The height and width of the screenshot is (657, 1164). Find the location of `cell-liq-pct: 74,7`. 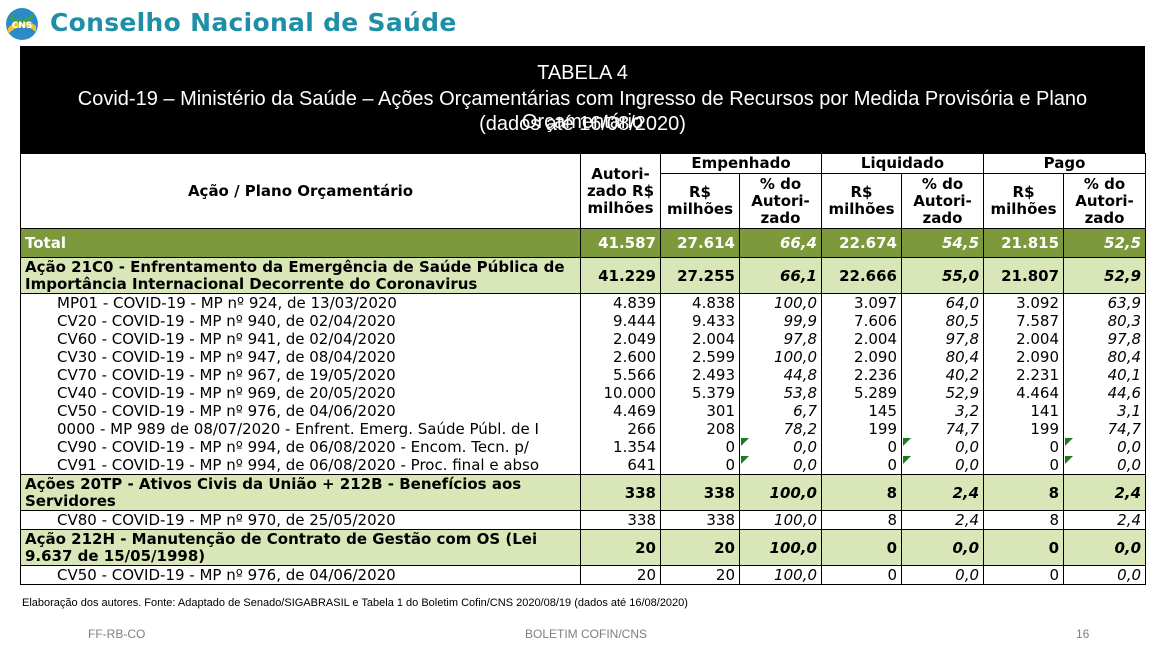

cell-liq-pct: 74,7 is located at coordinates (942, 429).